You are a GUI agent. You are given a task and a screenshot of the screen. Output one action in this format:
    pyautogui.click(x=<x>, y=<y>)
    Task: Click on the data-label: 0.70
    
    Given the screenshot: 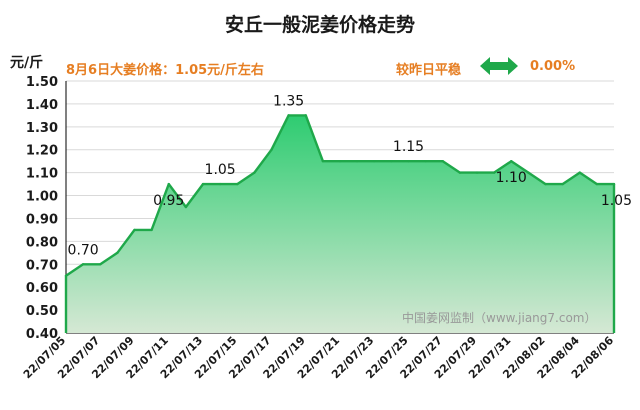 What is the action you would take?
    pyautogui.click(x=83, y=250)
    